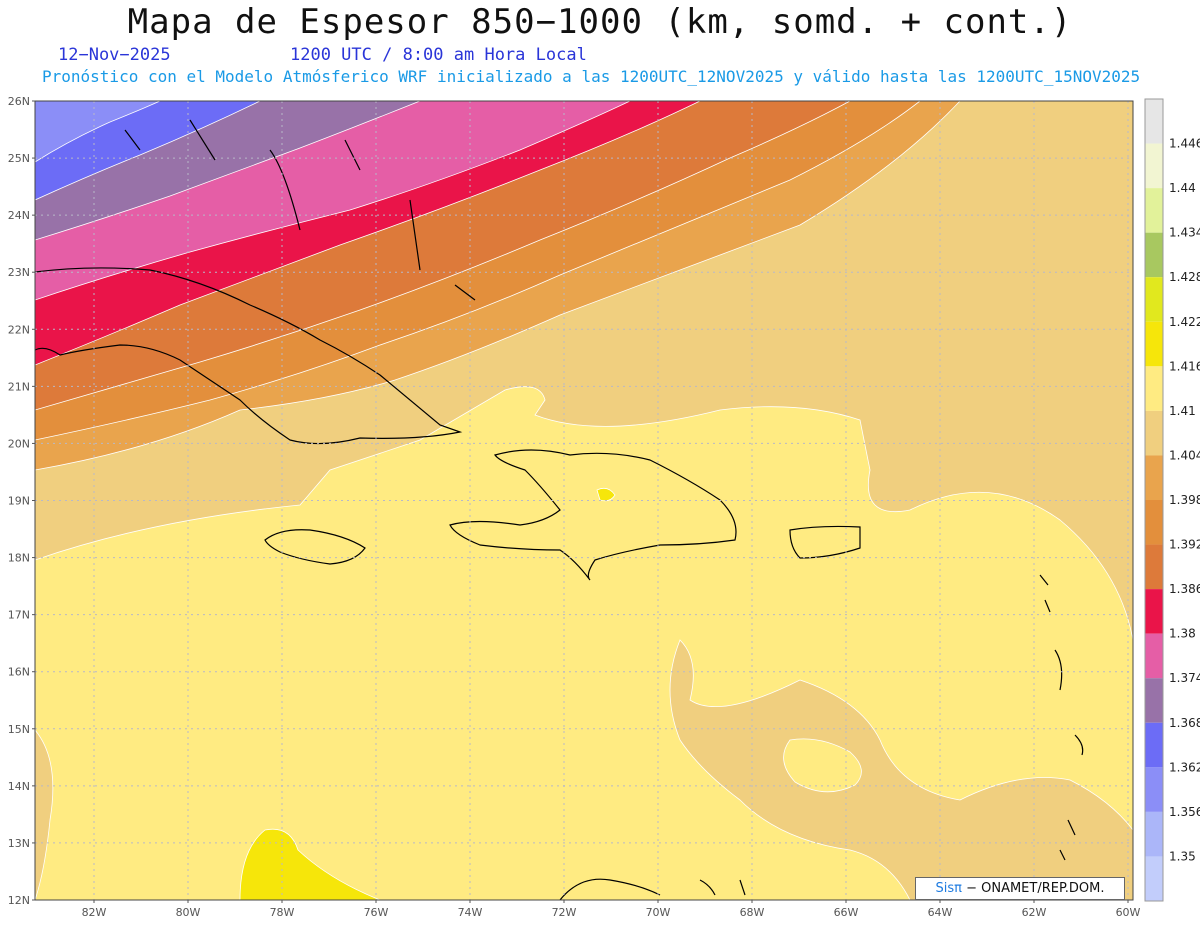 The height and width of the screenshot is (927, 1200). What do you see at coordinates (282, 912) in the screenshot?
I see `lon-label: 78W` at bounding box center [282, 912].